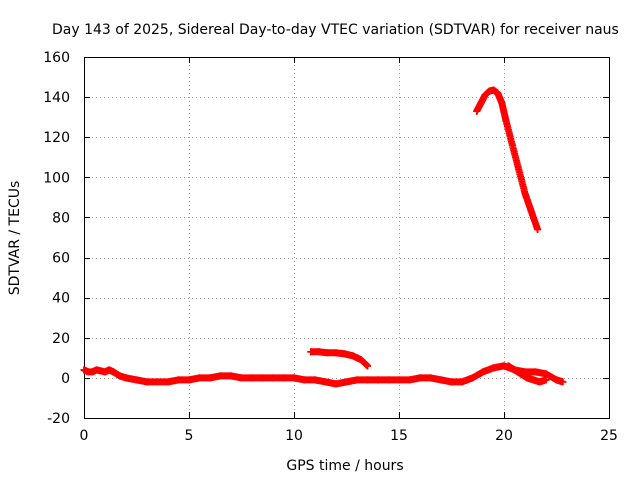 Image resolution: width=640 pixels, height=480 pixels. I want to click on series-baseline, so click(323, 375).